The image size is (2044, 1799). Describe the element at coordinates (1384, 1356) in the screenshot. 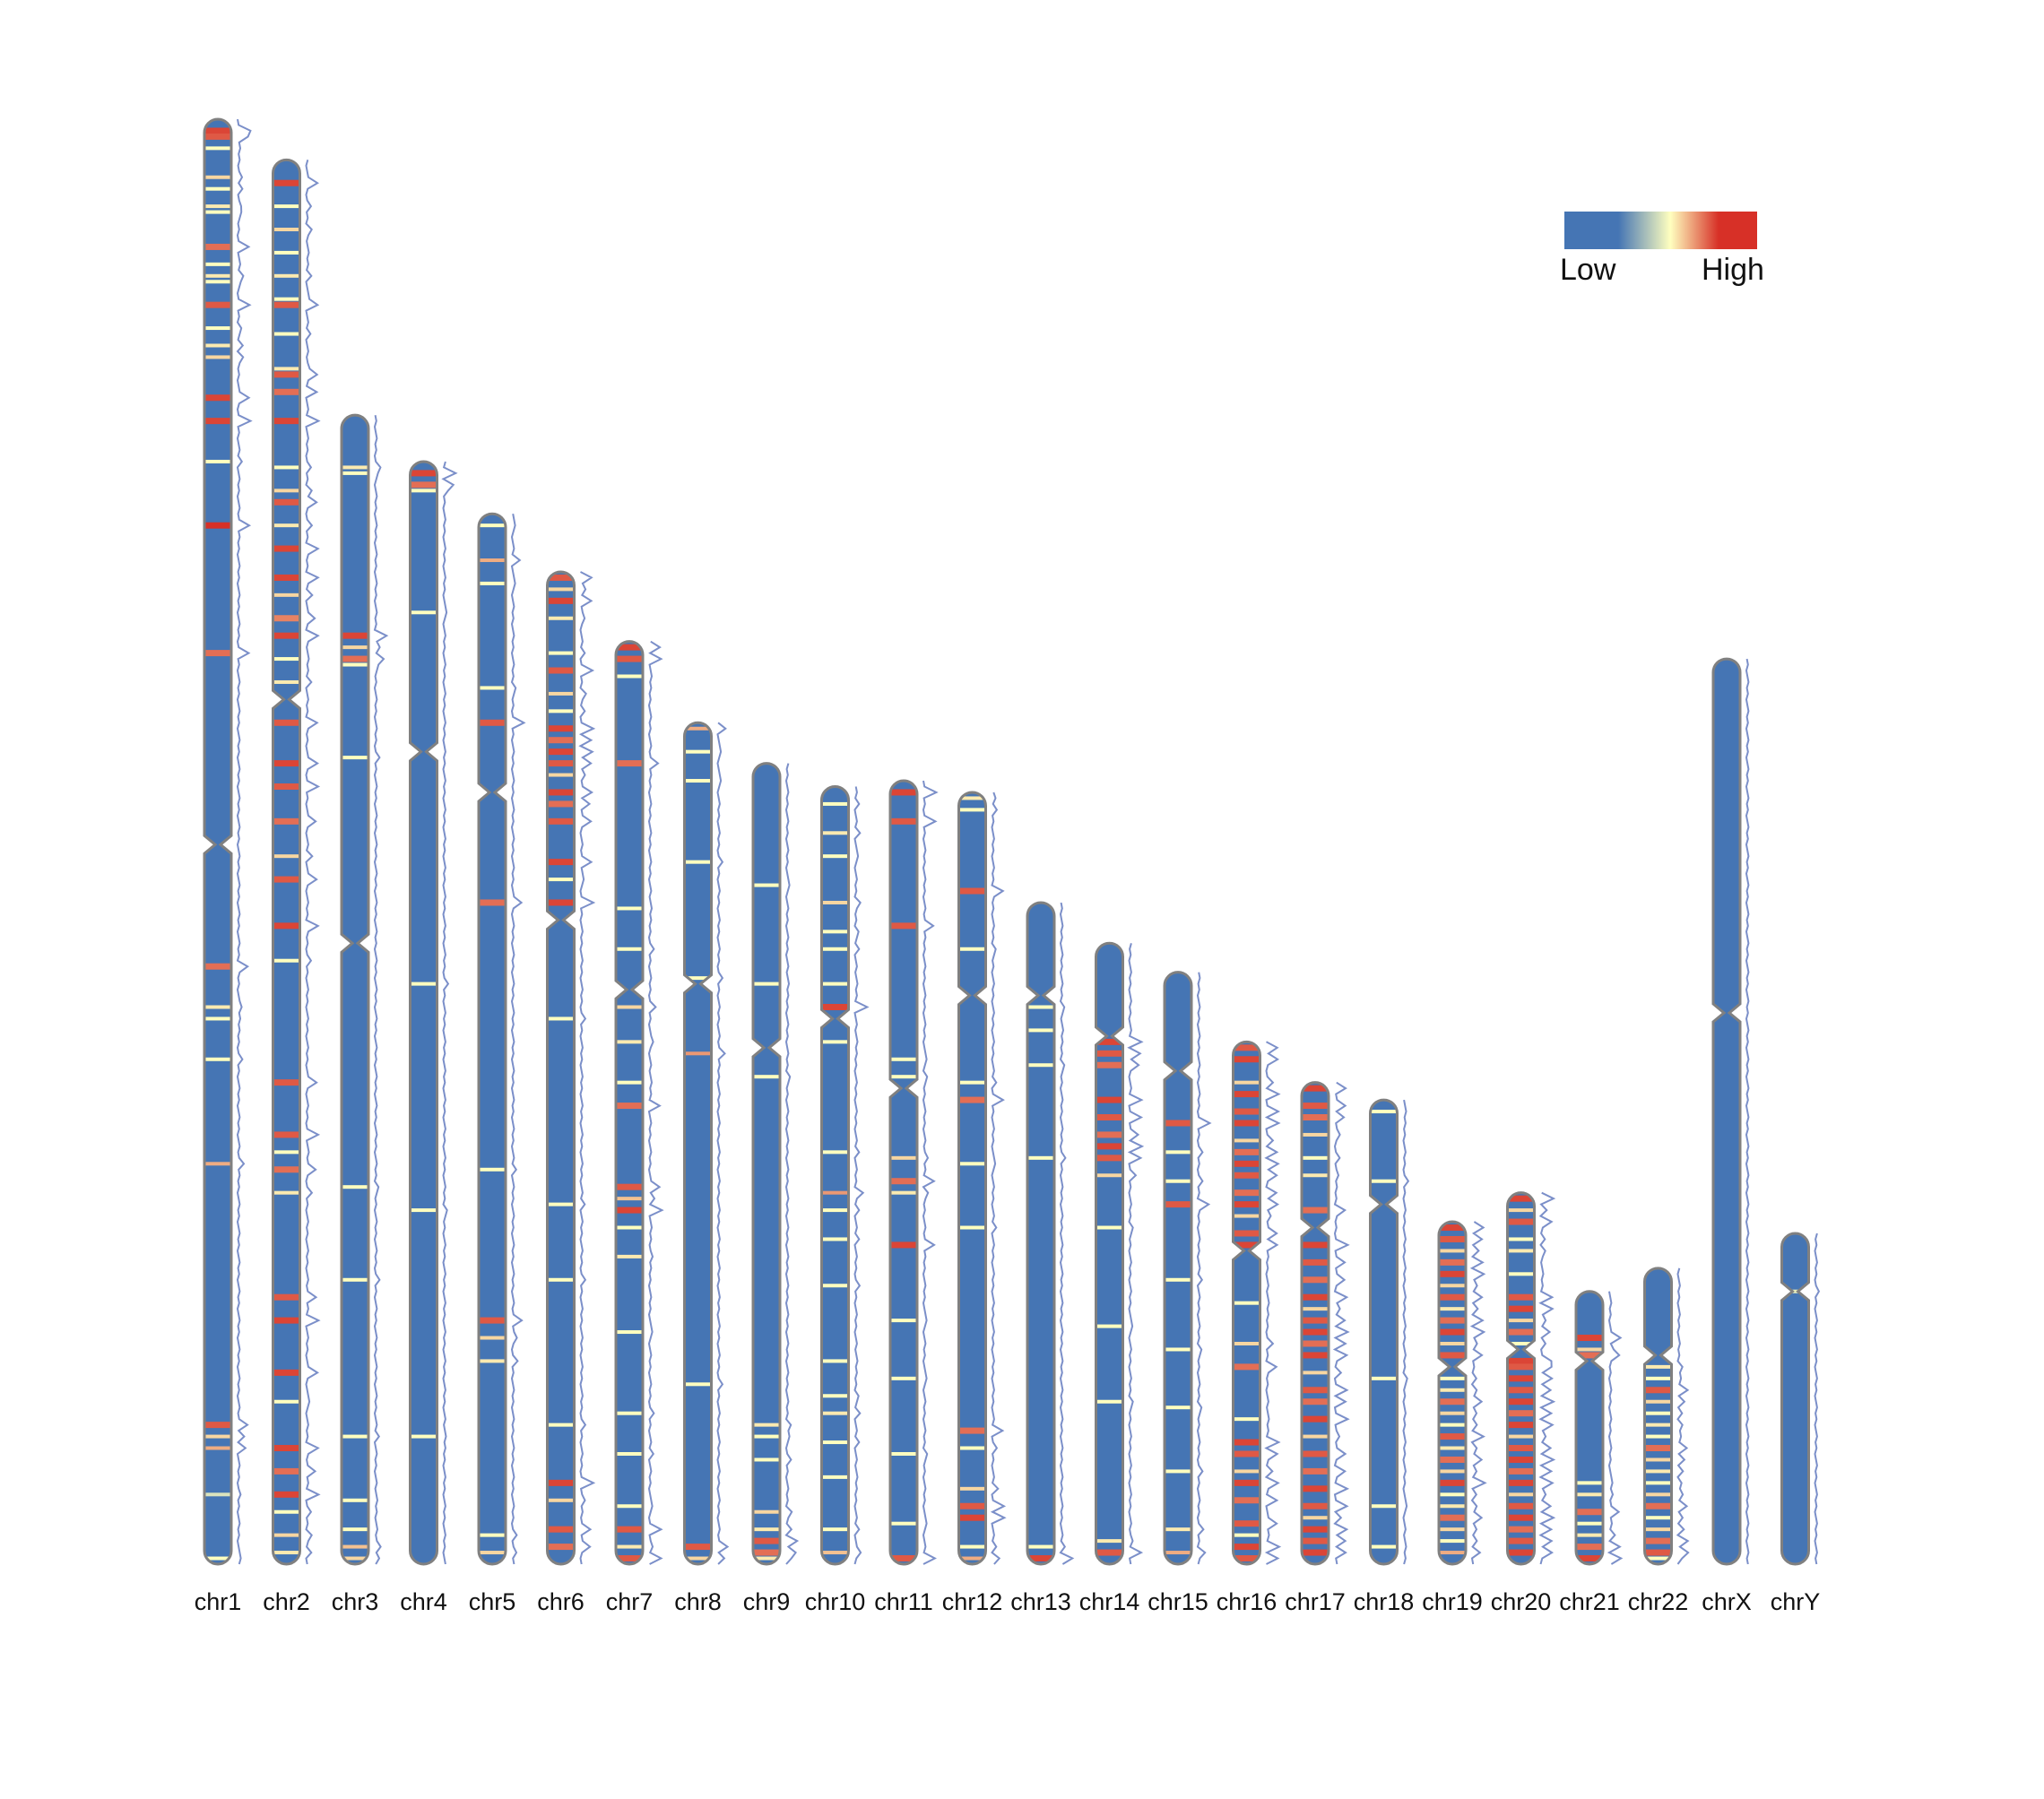

I see `chromosome-chr18: chr18` at that location.